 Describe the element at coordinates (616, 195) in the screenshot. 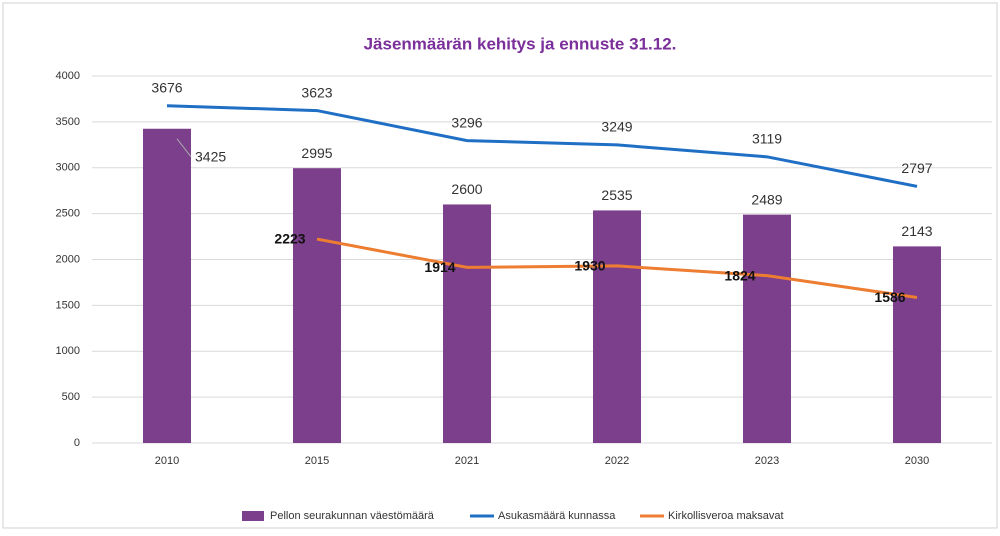

I see `data-label: 2535` at that location.